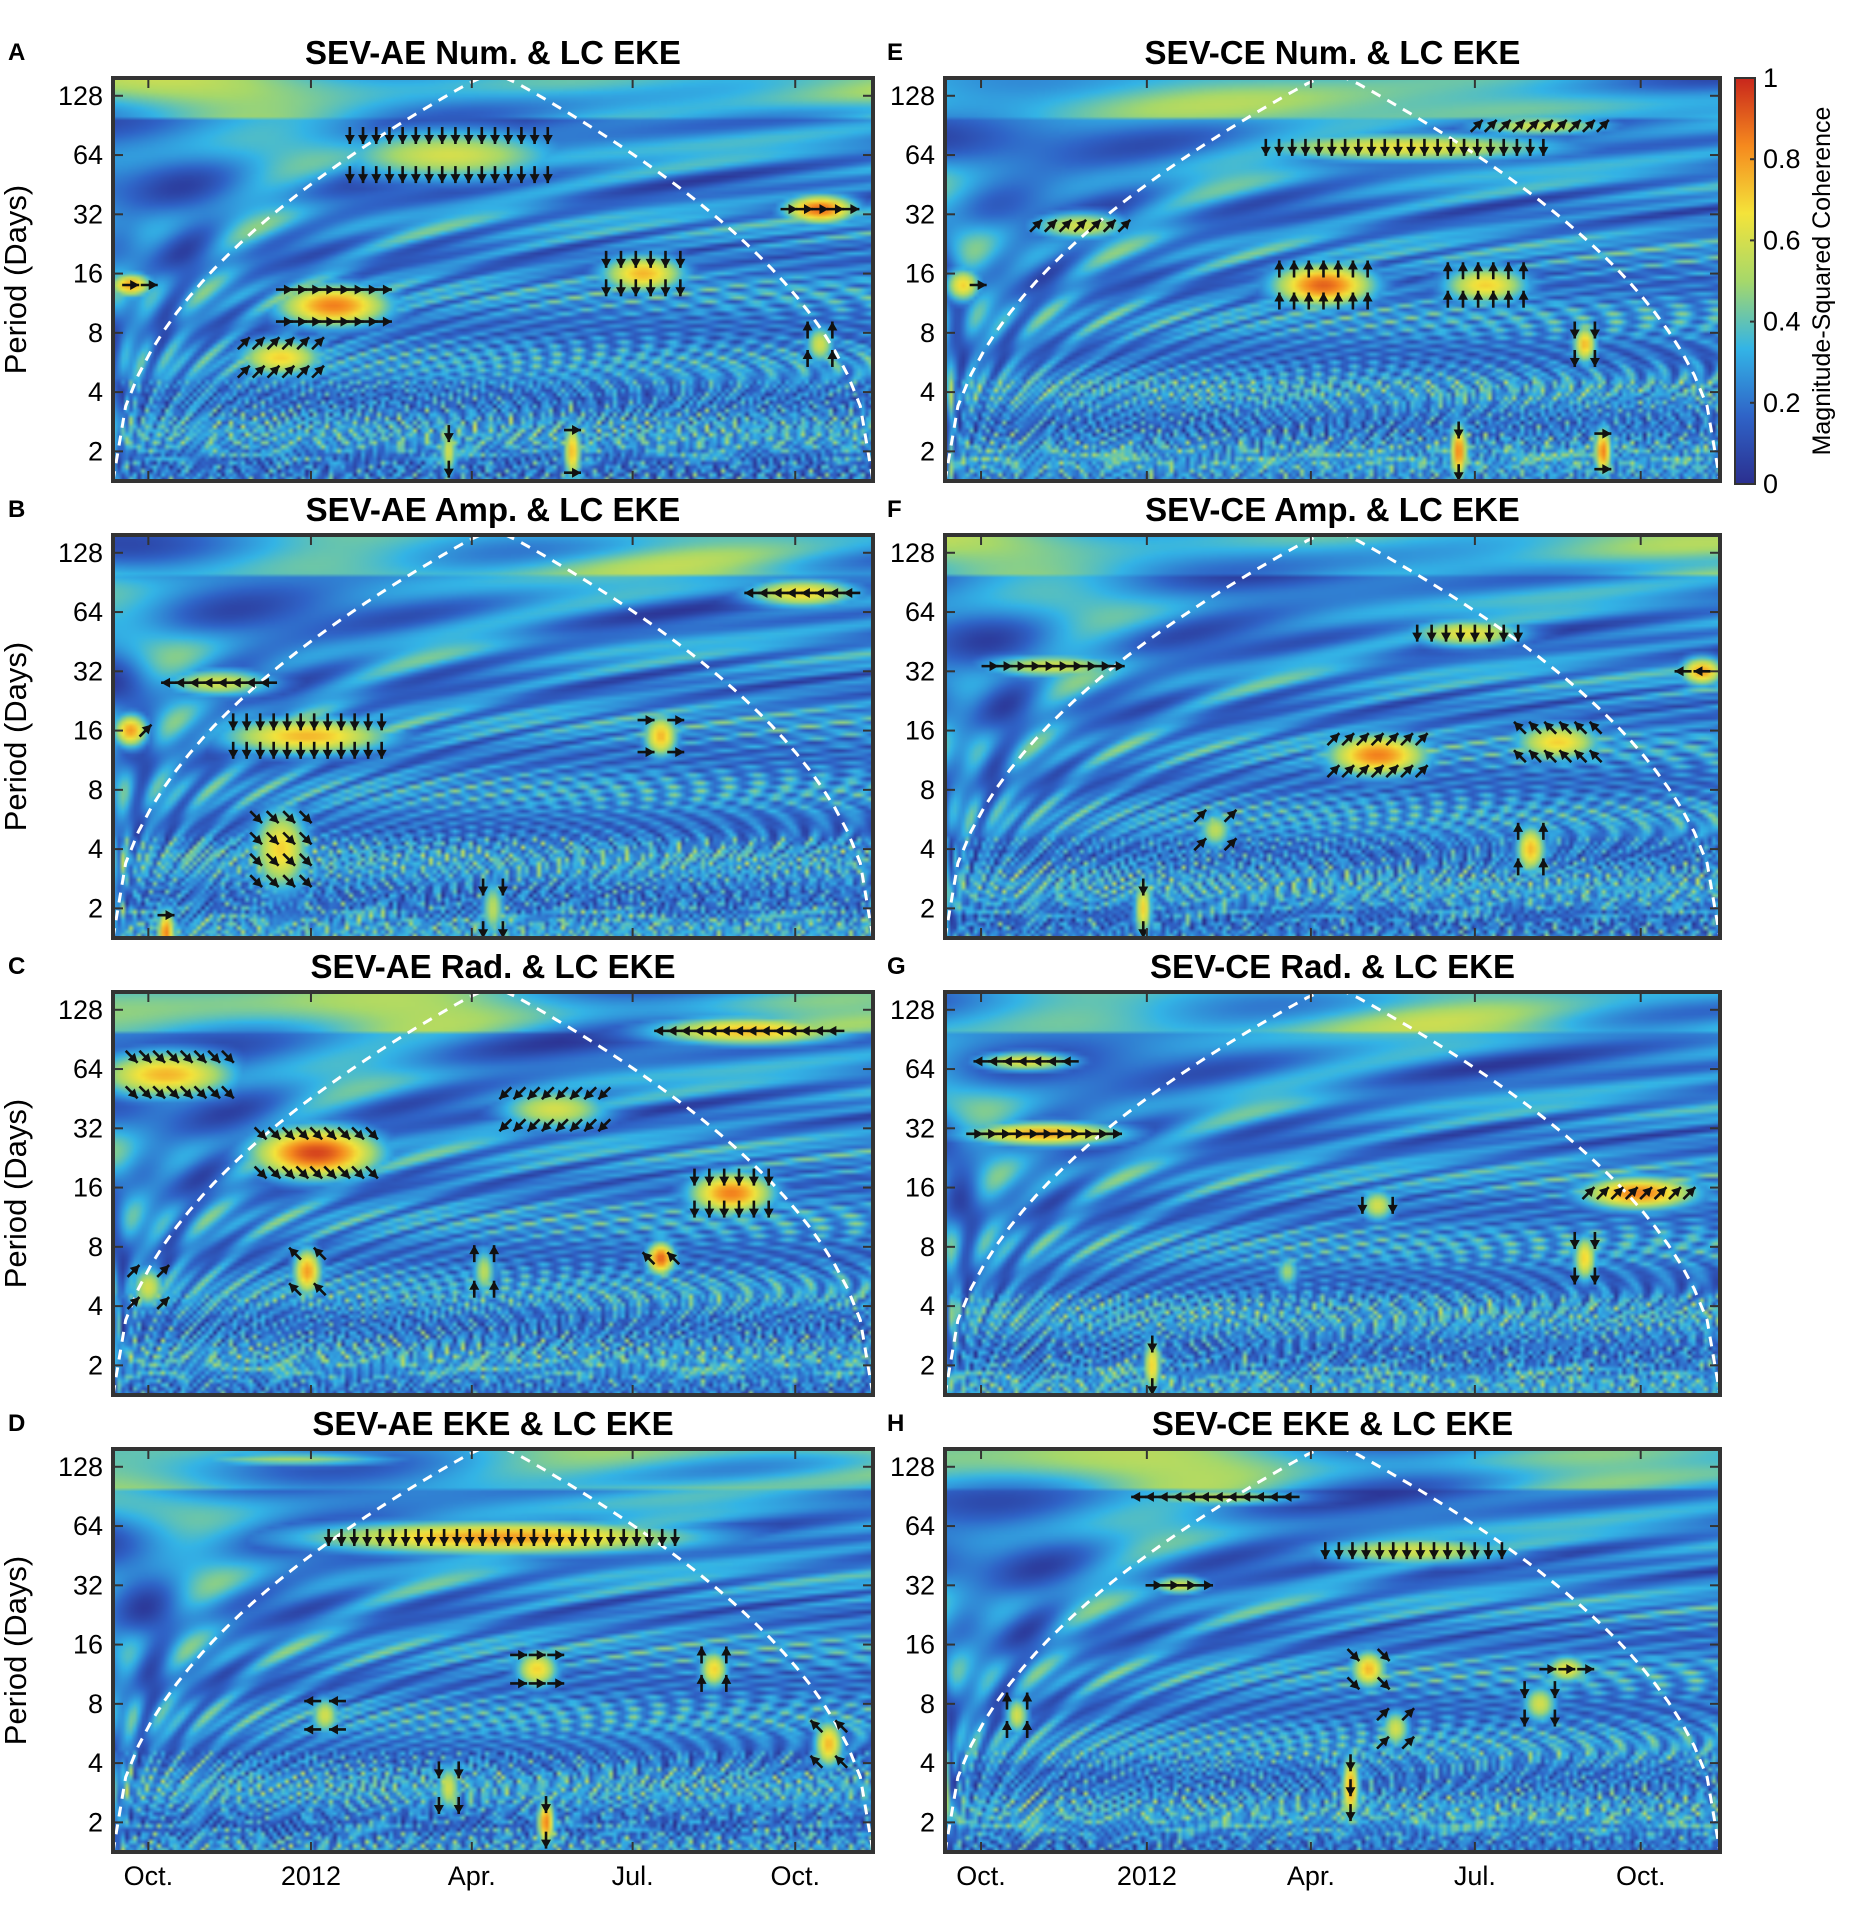 This screenshot has width=1849, height=1906. What do you see at coordinates (16, 1651) in the screenshot?
I see `y-axis-label: Period (Days)` at bounding box center [16, 1651].